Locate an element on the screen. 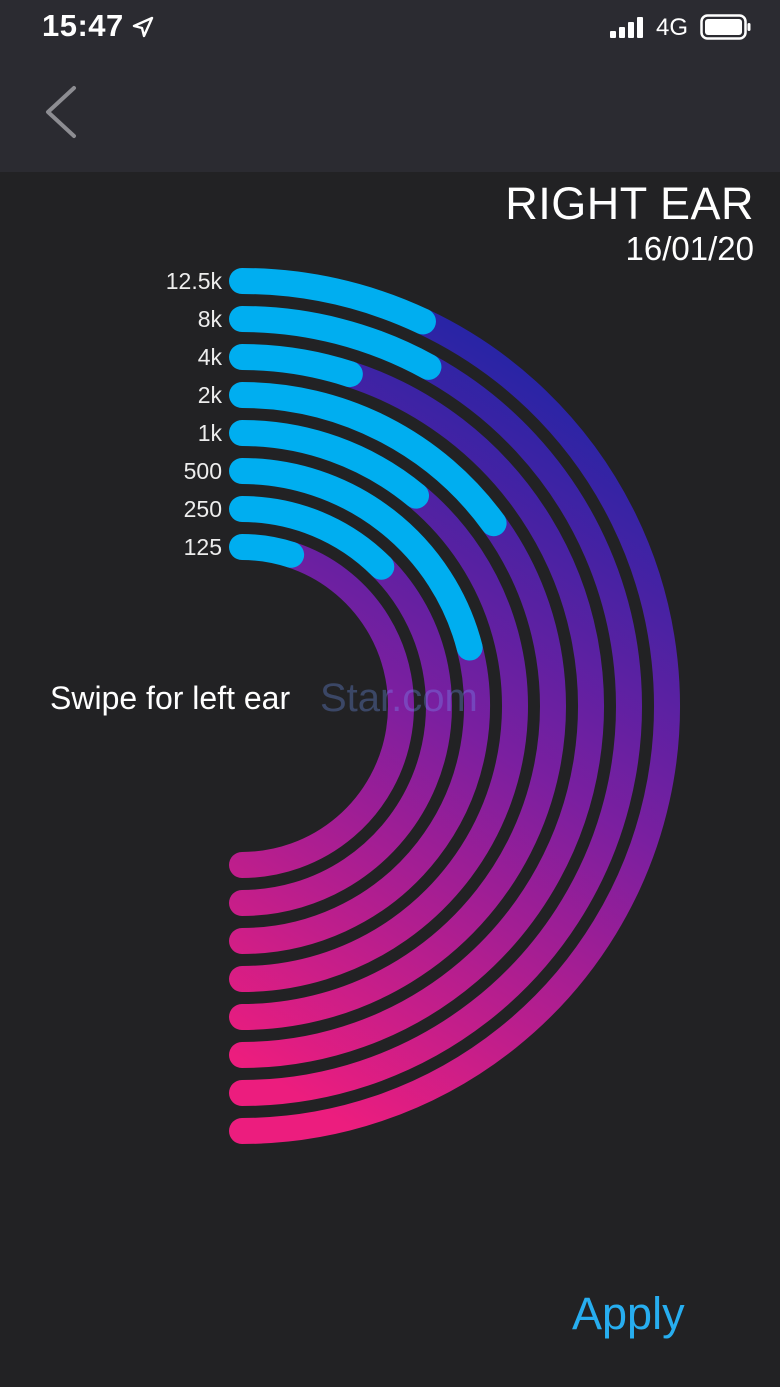 Image resolution: width=780 pixels, height=1387 pixels. arc-threshold-1k is located at coordinates (329, 464).